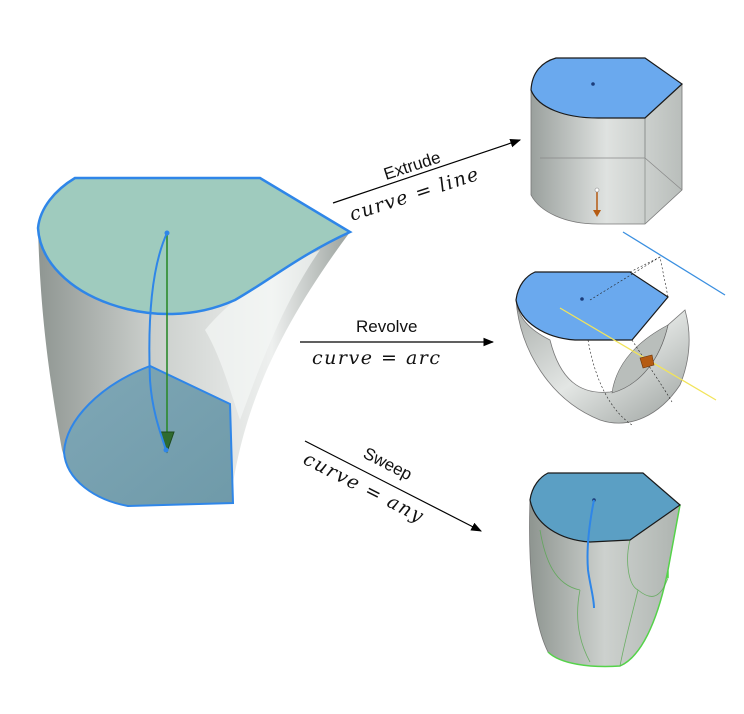  Describe the element at coordinates (606, 88) in the screenshot. I see `extrude-top-face` at that location.